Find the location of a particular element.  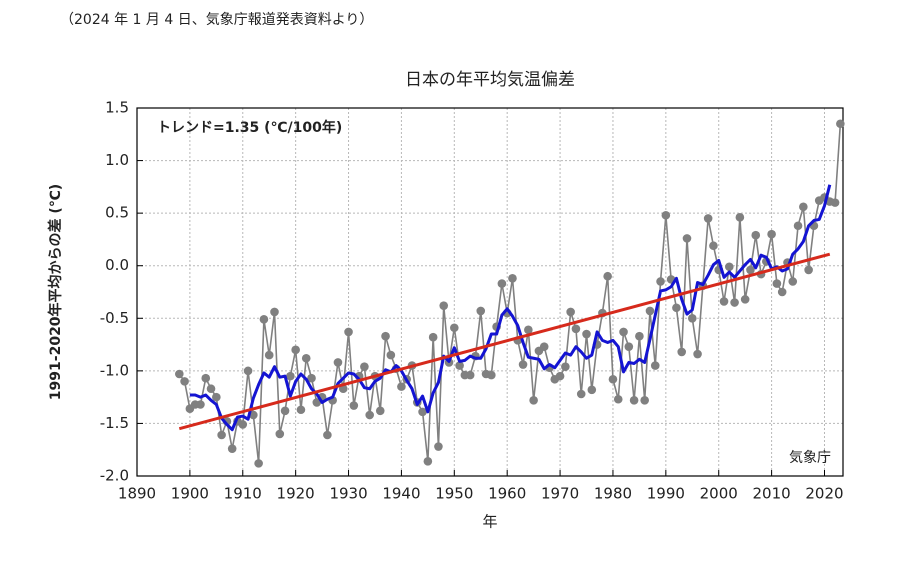

annotation: トレンド=1.35 (℃/100年) is located at coordinates (249, 127).